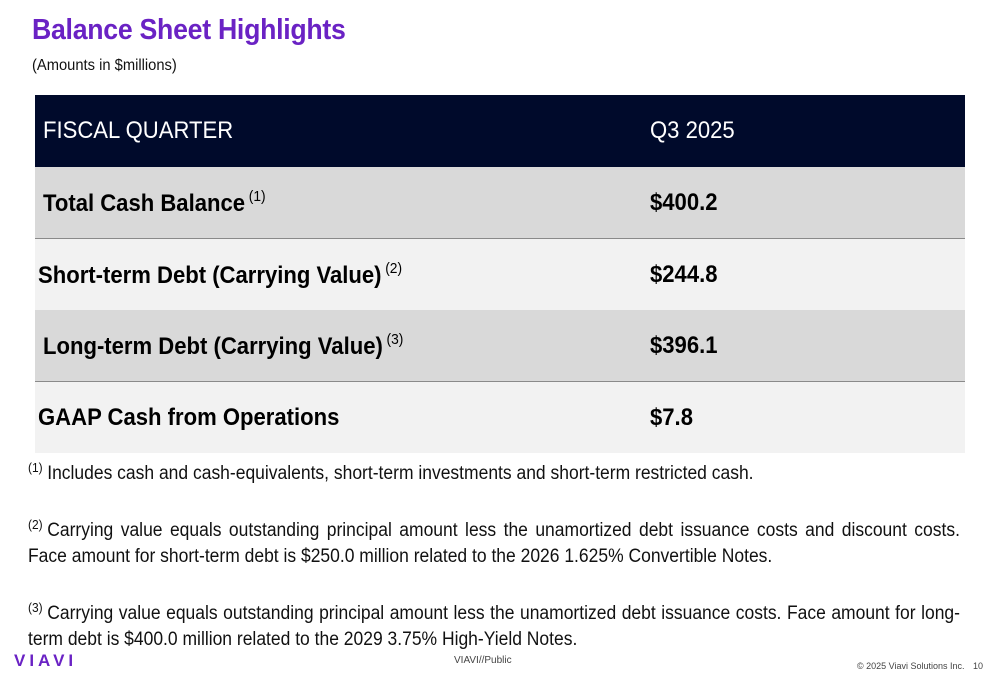 The width and height of the screenshot is (1000, 685). Describe the element at coordinates (189, 30) in the screenshot. I see `slide-title: Balance Sheet Highlights` at that location.